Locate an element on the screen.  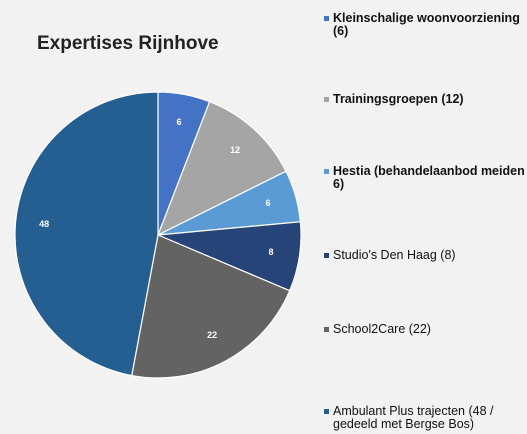
data-label: 12 is located at coordinates (235, 150).